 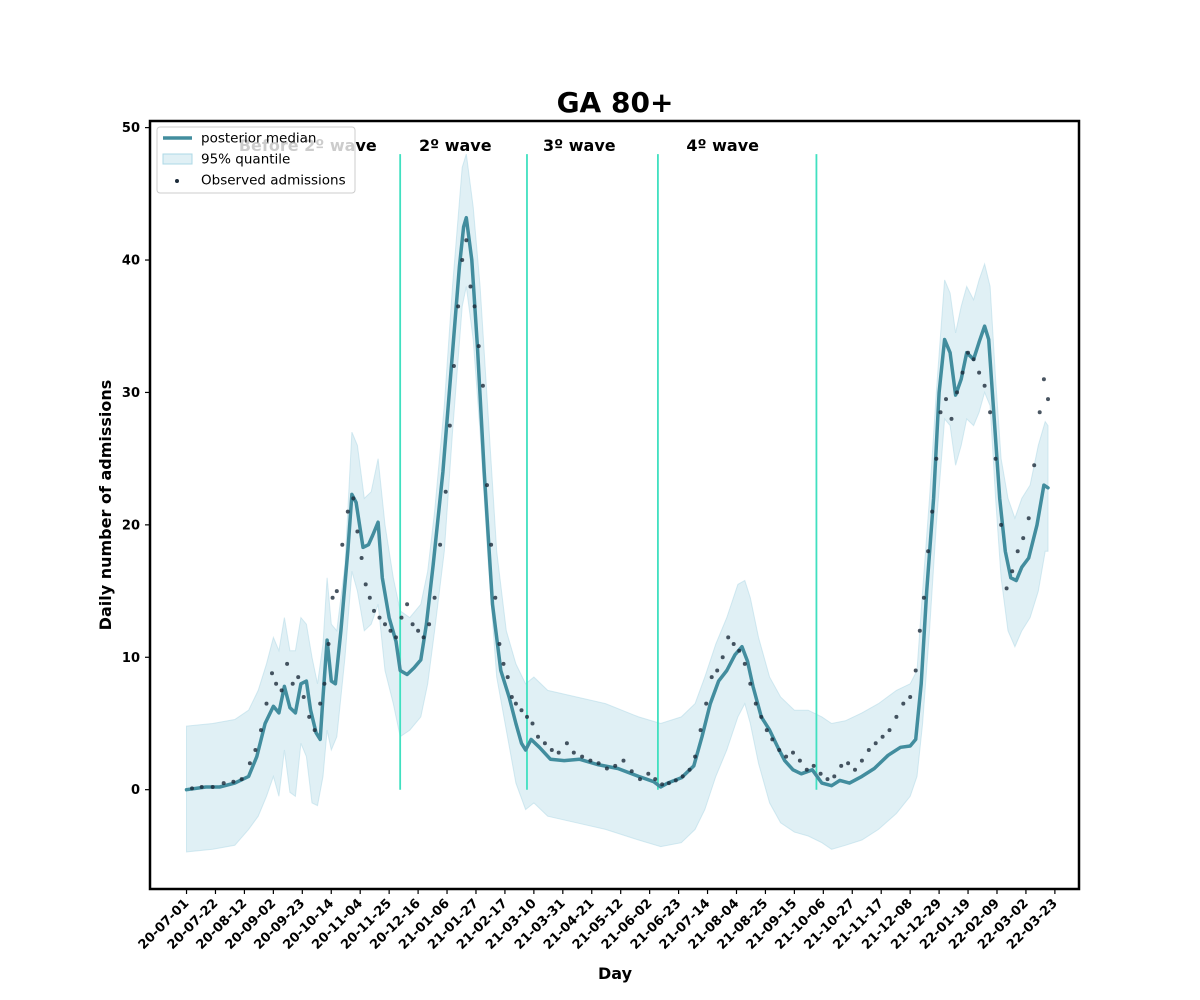 What do you see at coordinates (105, 505) in the screenshot?
I see `y-axis-label: Daily number of admissions` at bounding box center [105, 505].